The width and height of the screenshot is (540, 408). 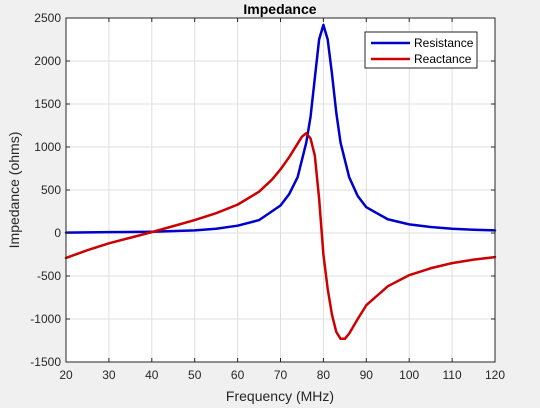 What do you see at coordinates (109, 375) in the screenshot?
I see `x-tick-label: 30` at bounding box center [109, 375].